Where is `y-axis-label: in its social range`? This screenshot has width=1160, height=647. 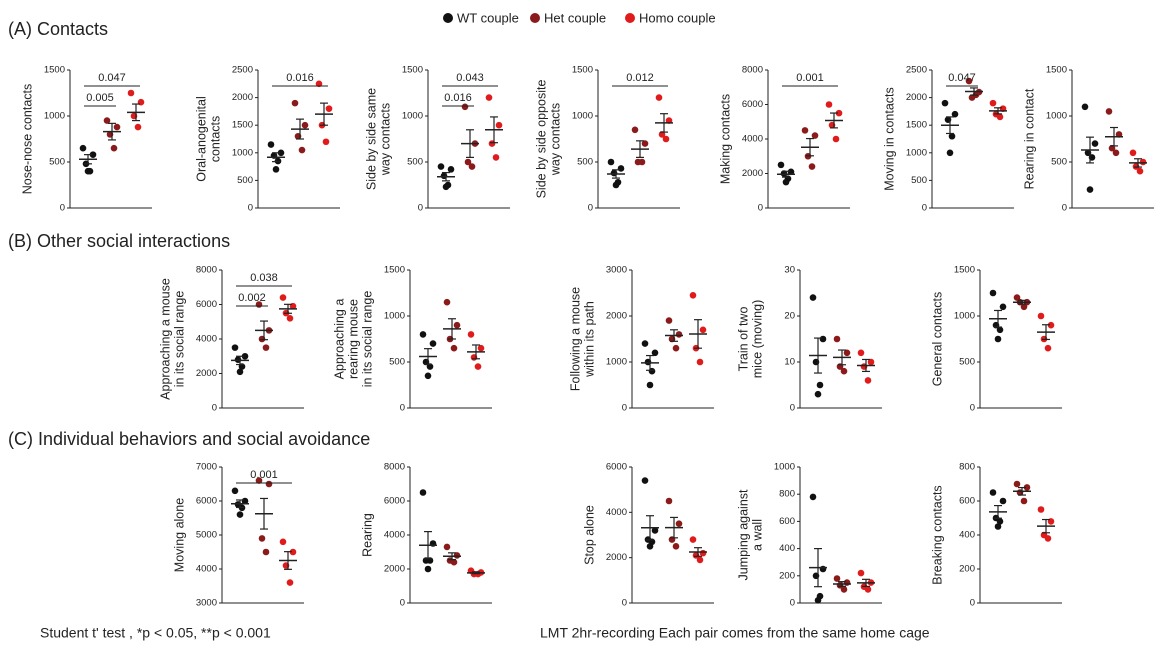
y-axis-label: in its social range is located at coordinates (367, 339).